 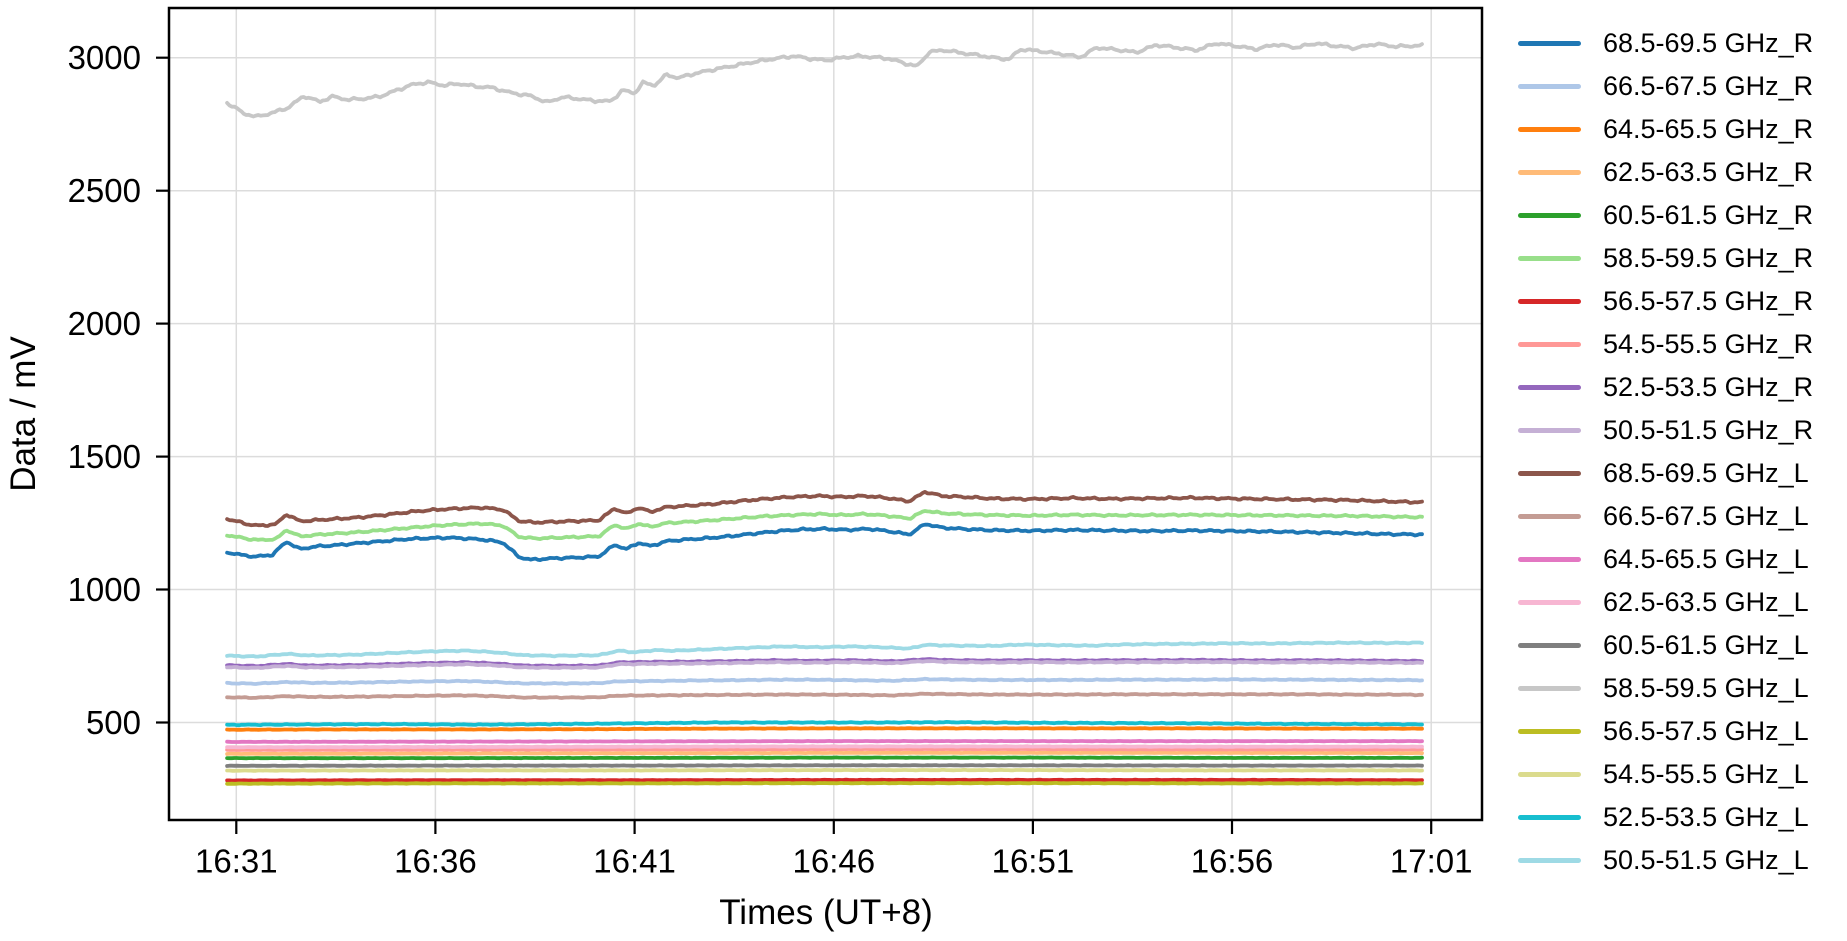 I want to click on series-line-66.5-67.5 GHz_R, so click(x=824, y=681).